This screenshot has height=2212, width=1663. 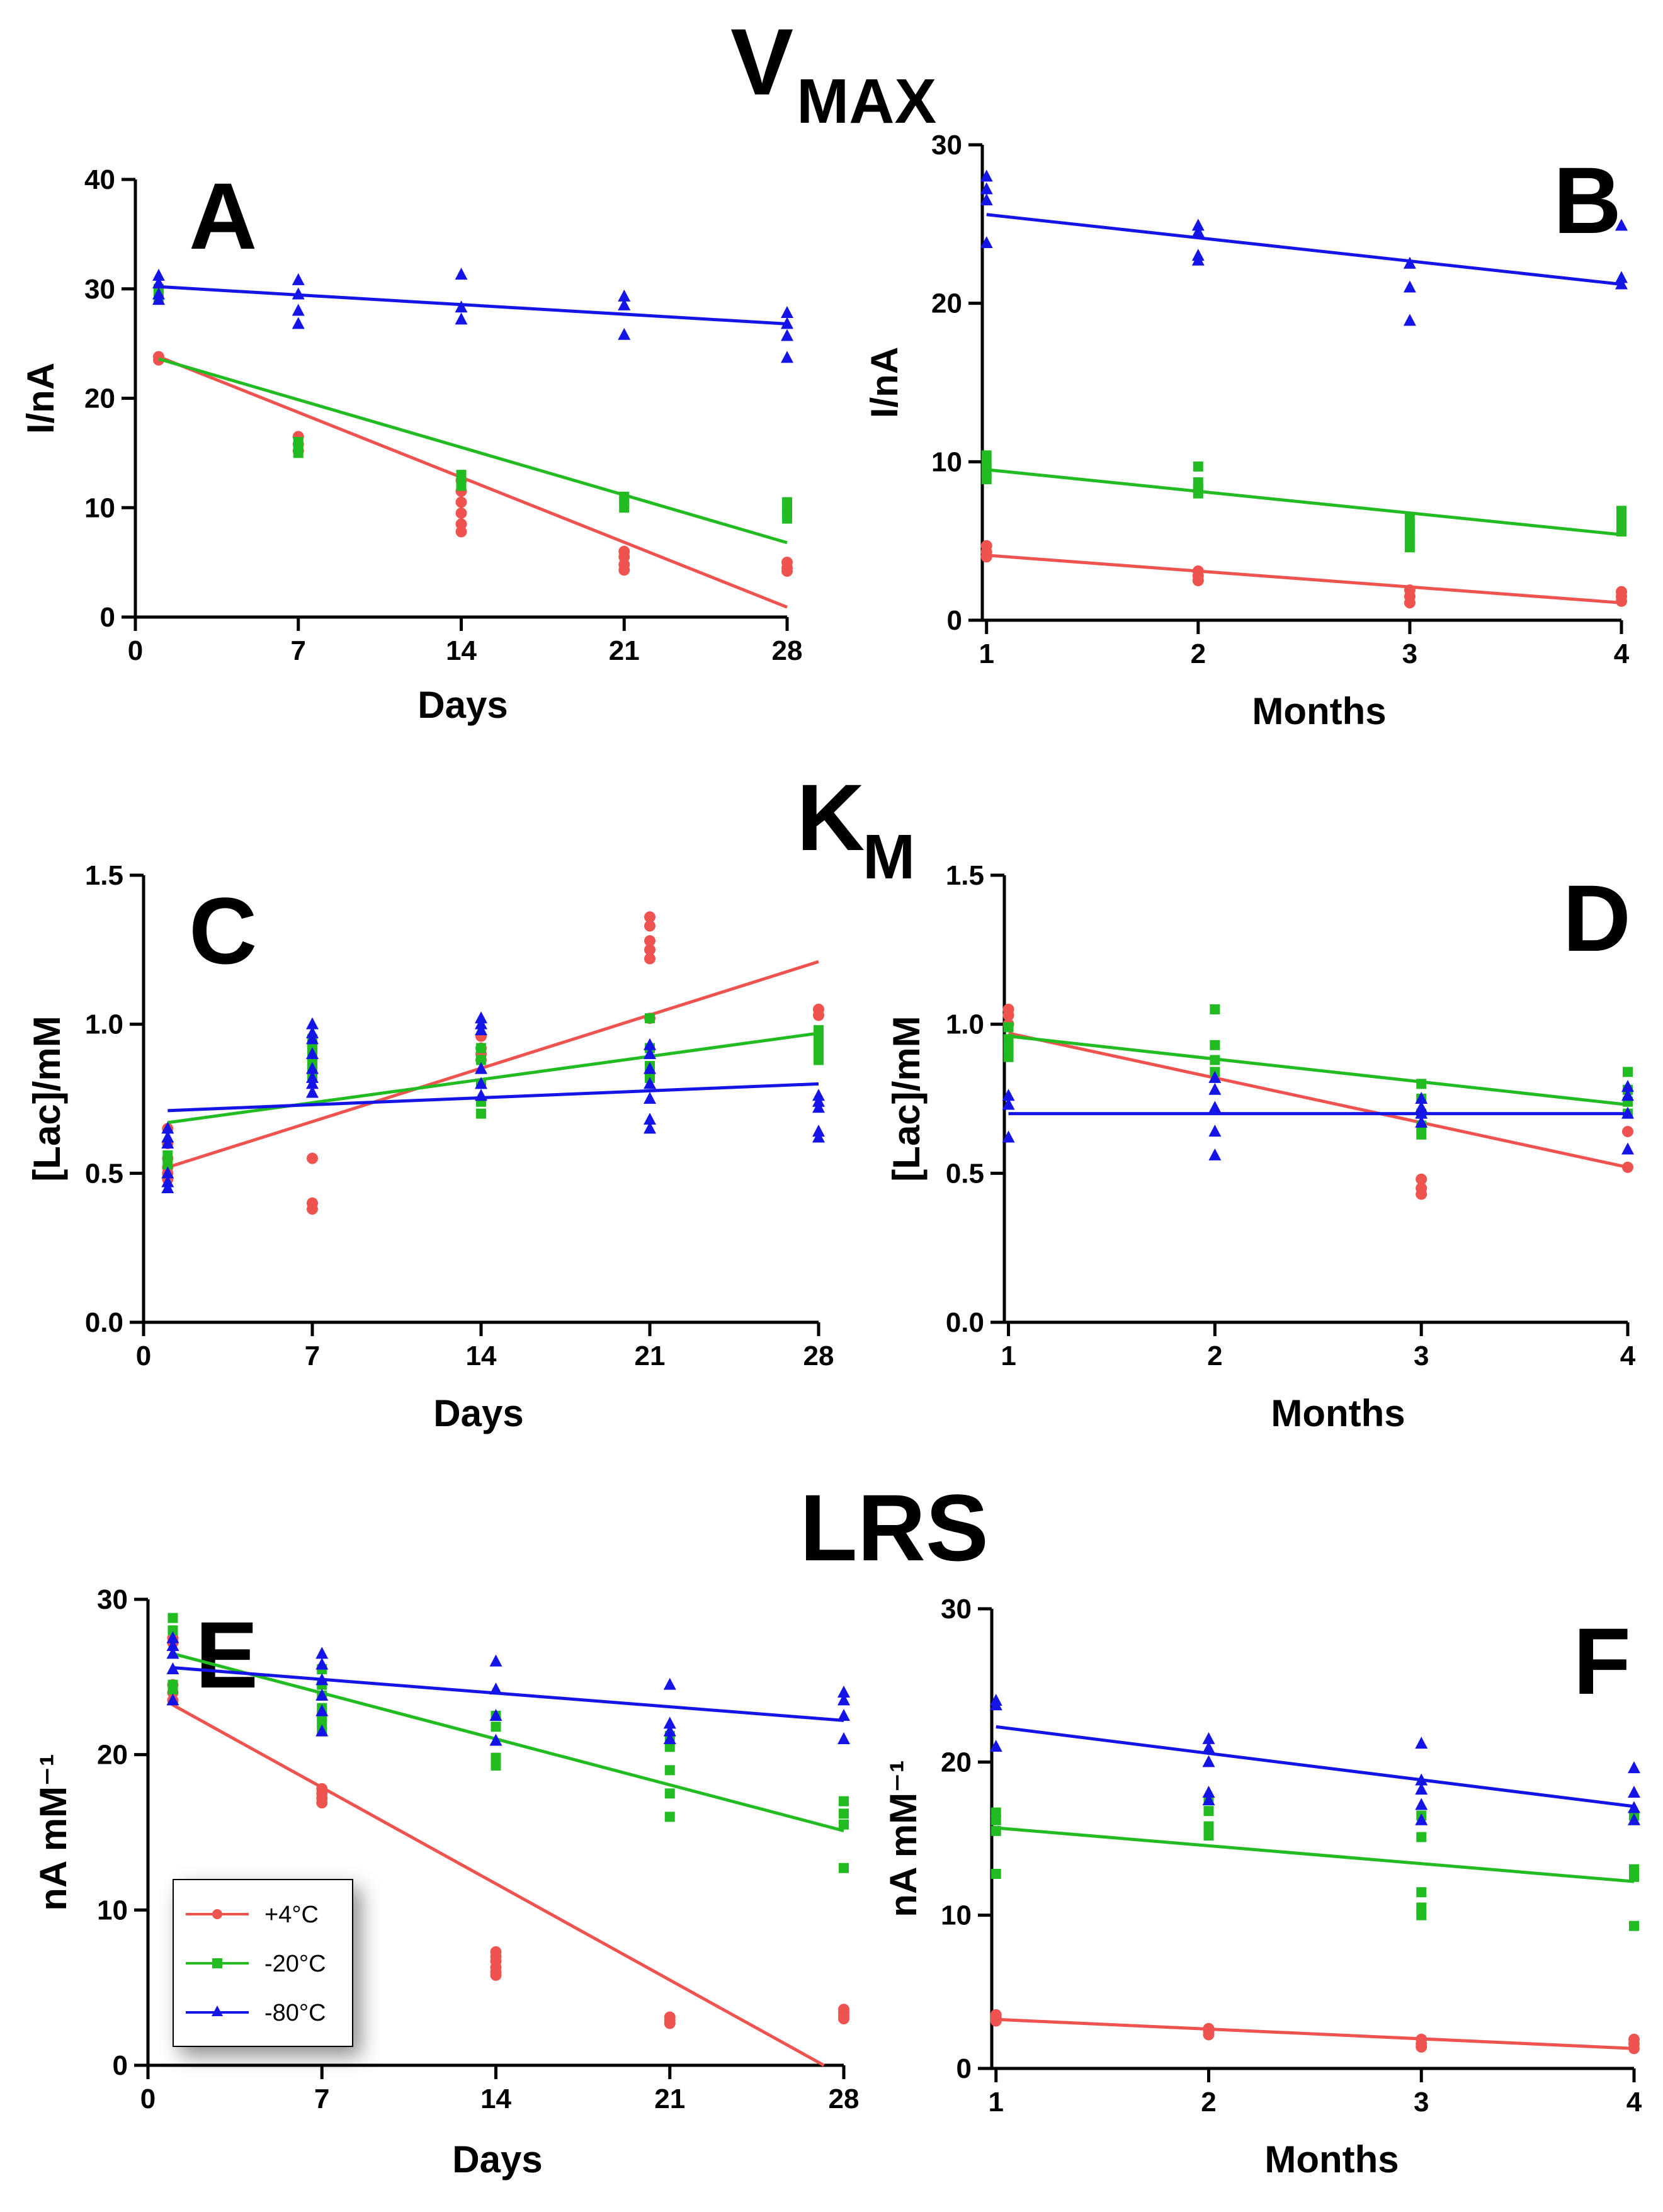 I want to click on legend-marker-plus4, so click(x=217, y=1914).